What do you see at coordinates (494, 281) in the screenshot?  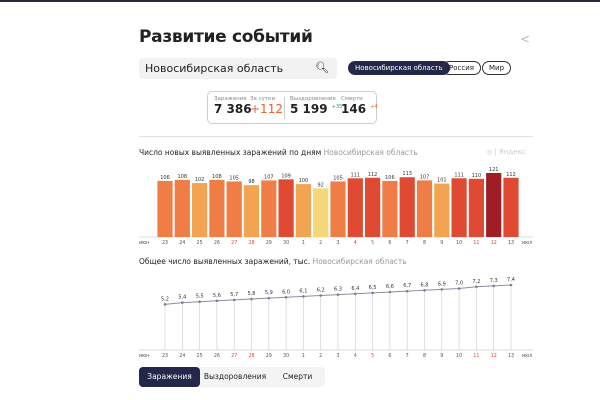 I see `point-value-label: 7,3` at bounding box center [494, 281].